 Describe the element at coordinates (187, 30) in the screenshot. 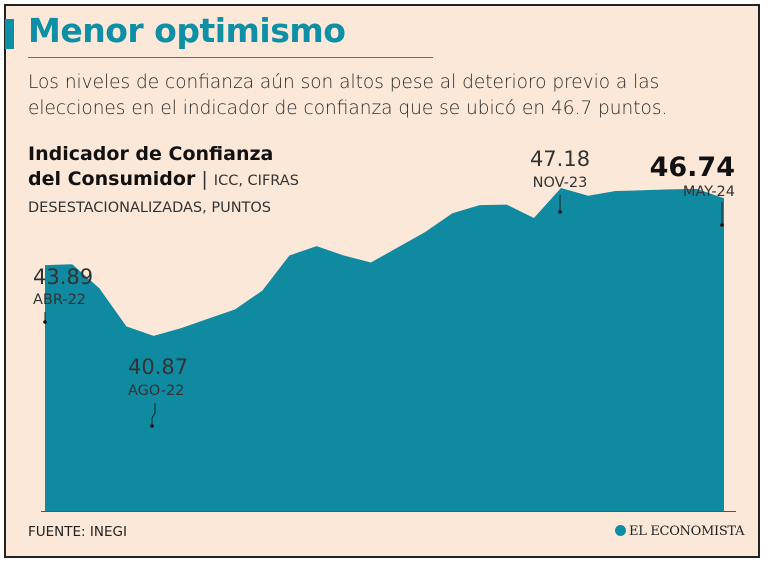

I see `page-title: Menor optimismo` at that location.